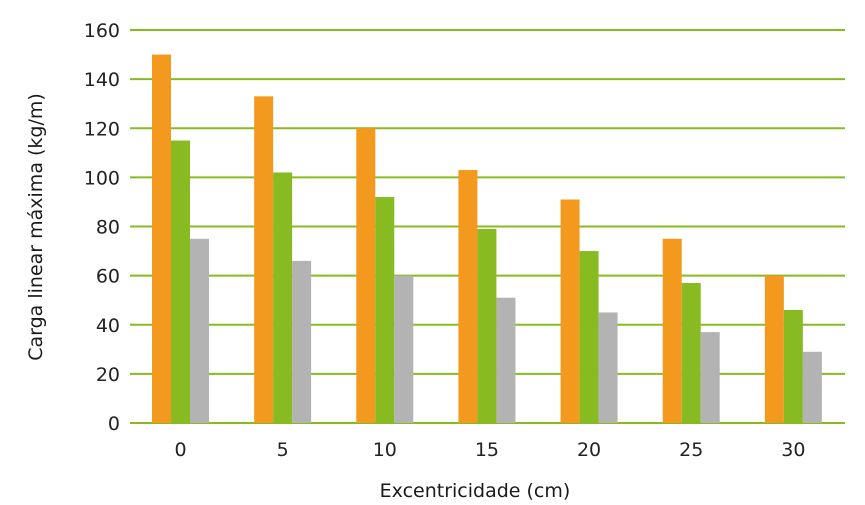 The height and width of the screenshot is (505, 865). What do you see at coordinates (102, 129) in the screenshot?
I see `y-tick-label: 120` at bounding box center [102, 129].